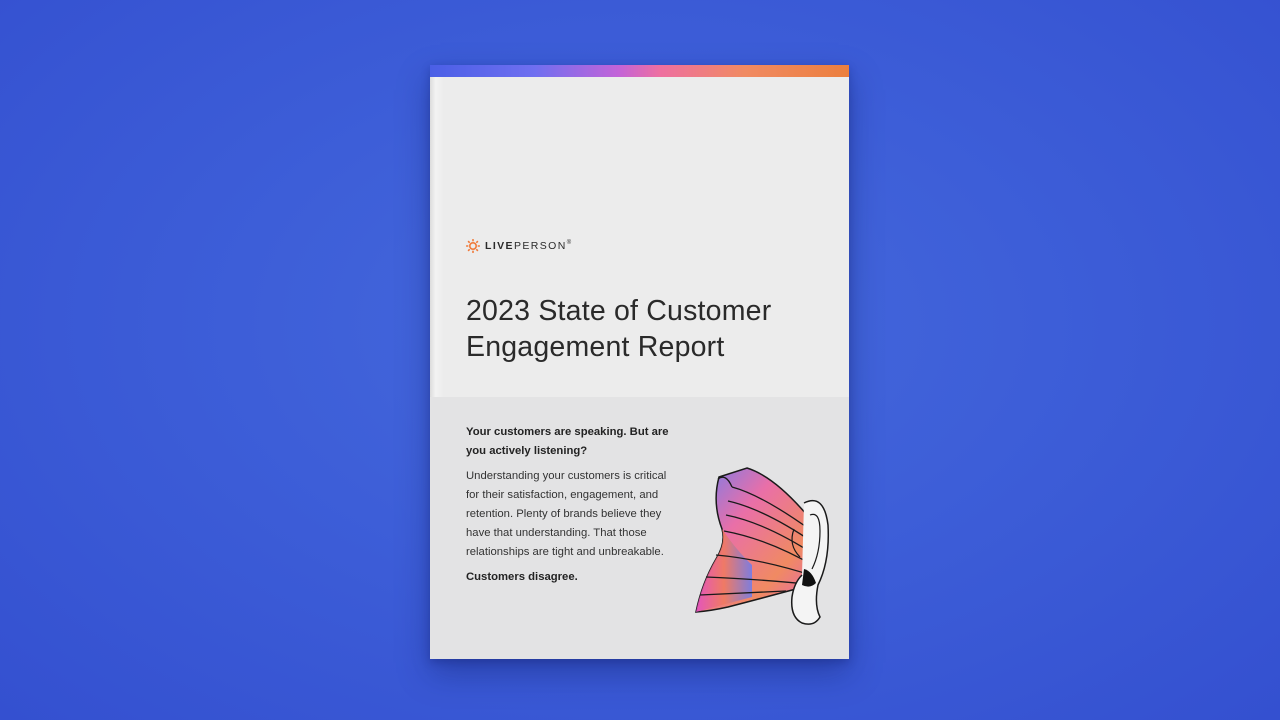 This screenshot has height=720, width=1280. I want to click on lead-line: you actively listening?, so click(527, 451).